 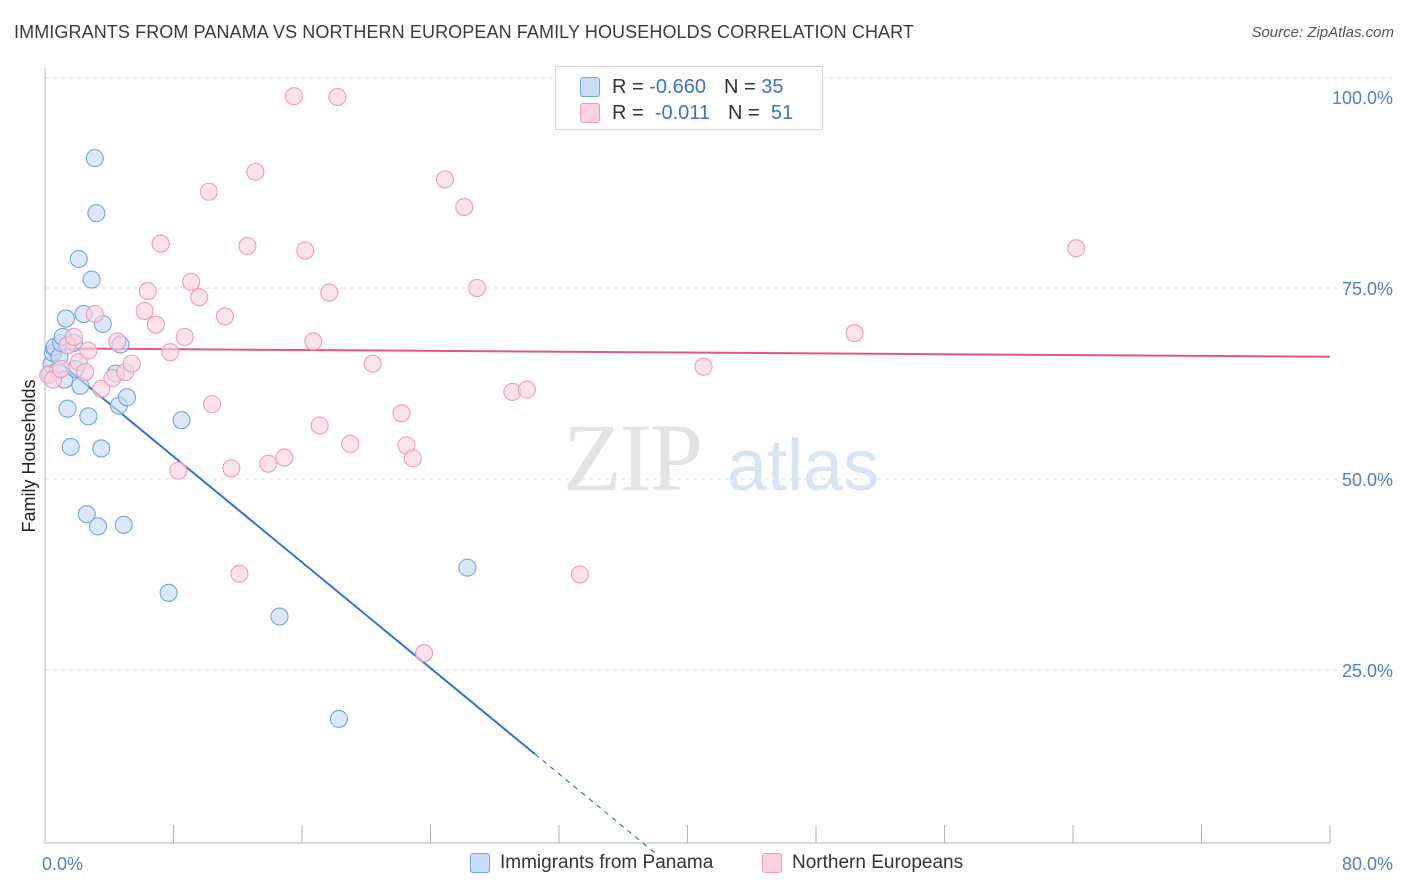 What do you see at coordinates (1367, 864) in the screenshot?
I see `x-tick-label: 80.0%` at bounding box center [1367, 864].